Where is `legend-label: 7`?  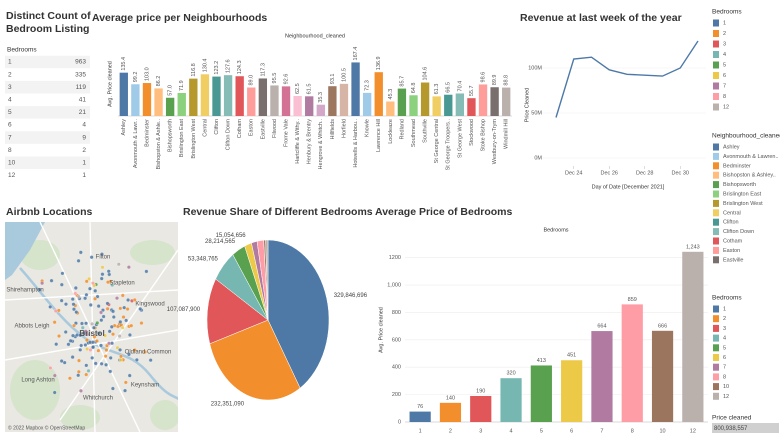
legend-label: 7 is located at coordinates (724, 368).